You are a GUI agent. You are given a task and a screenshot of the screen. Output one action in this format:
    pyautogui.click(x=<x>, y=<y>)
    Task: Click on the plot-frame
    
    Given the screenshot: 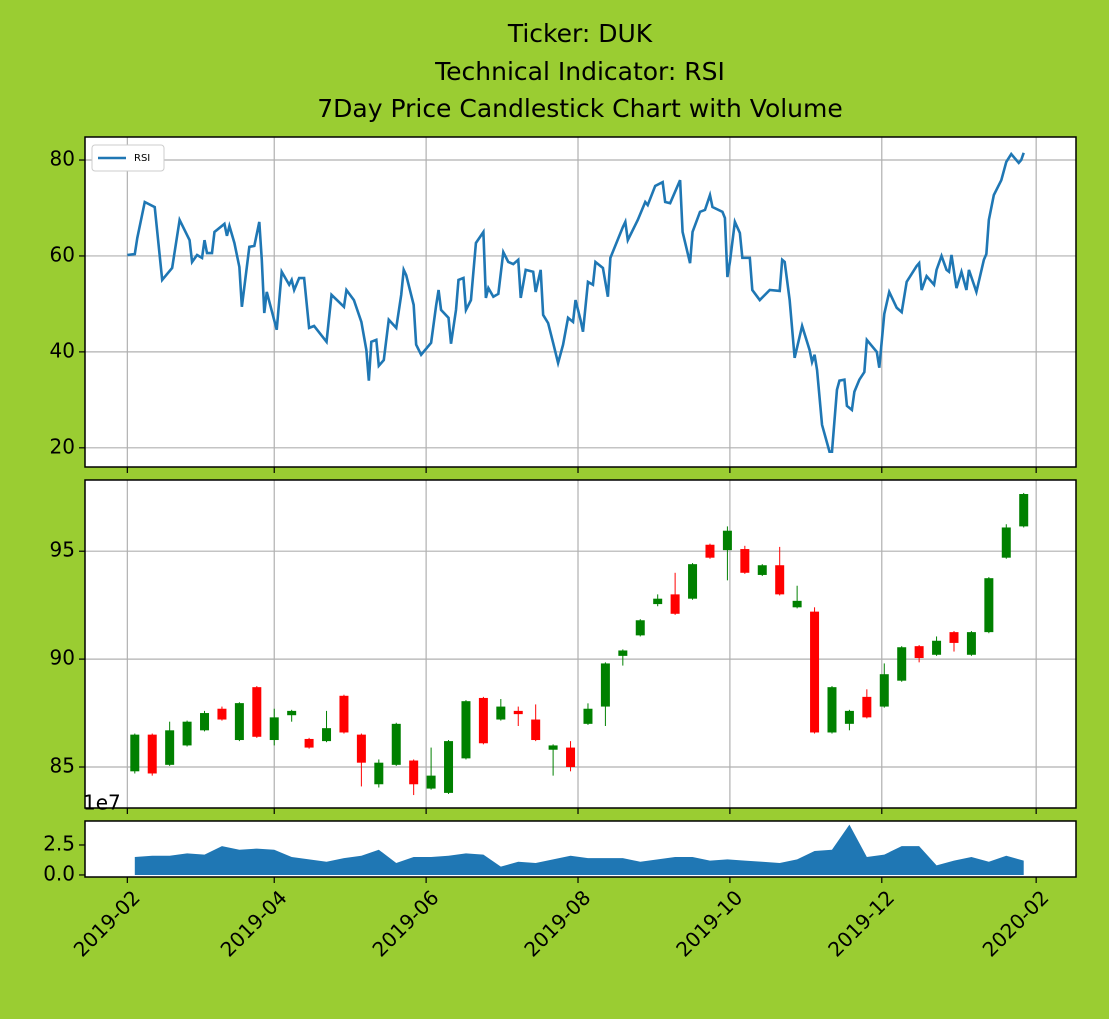 What is the action you would take?
    pyautogui.click(x=580, y=849)
    